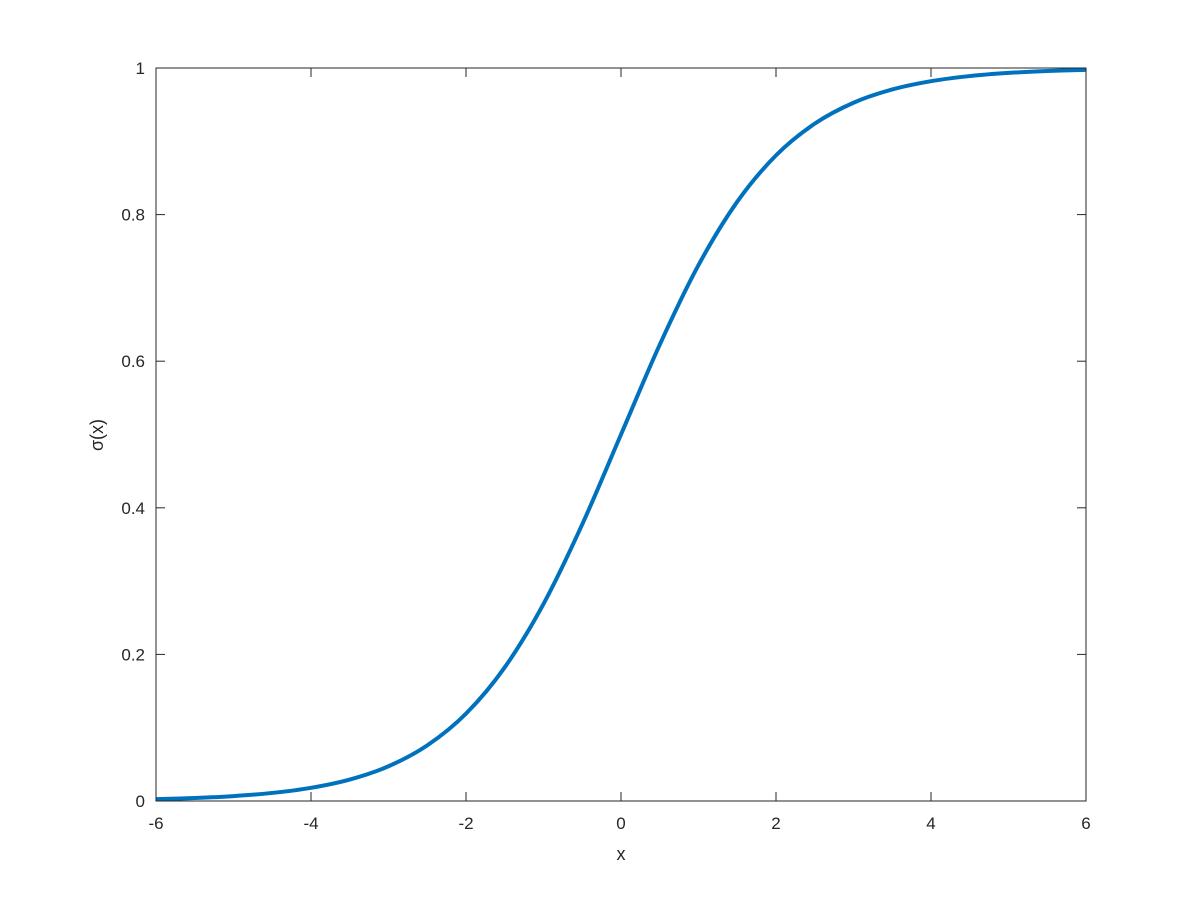 This screenshot has width=1200, height=898. Describe the element at coordinates (155, 823) in the screenshot. I see `x-tick-label: -6` at that location.